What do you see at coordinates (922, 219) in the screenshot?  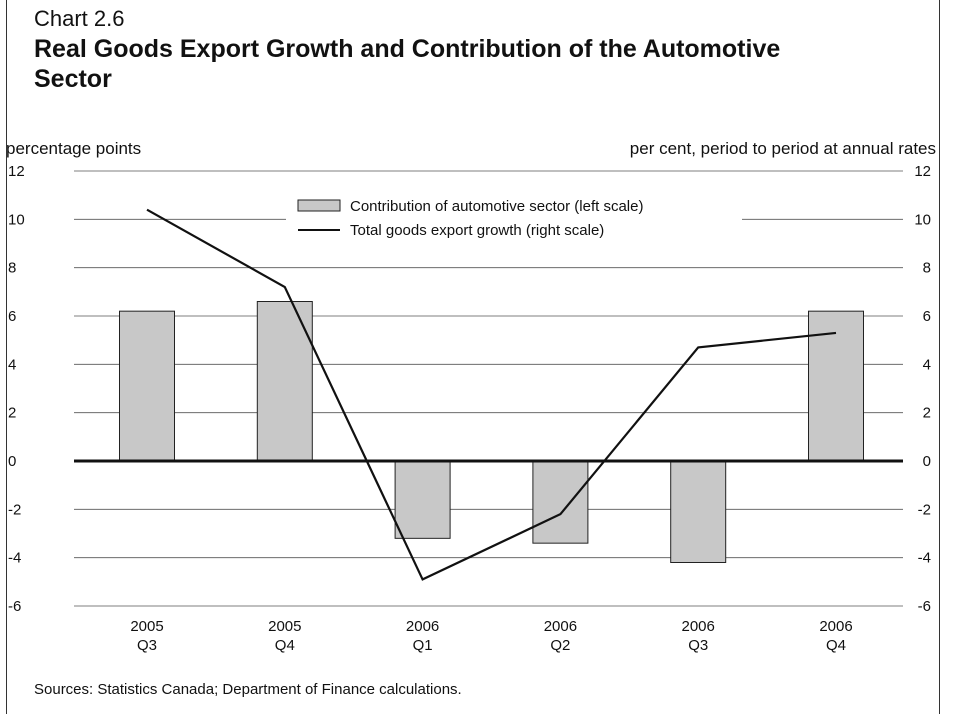 I see `right-tick-label: 10` at bounding box center [922, 219].